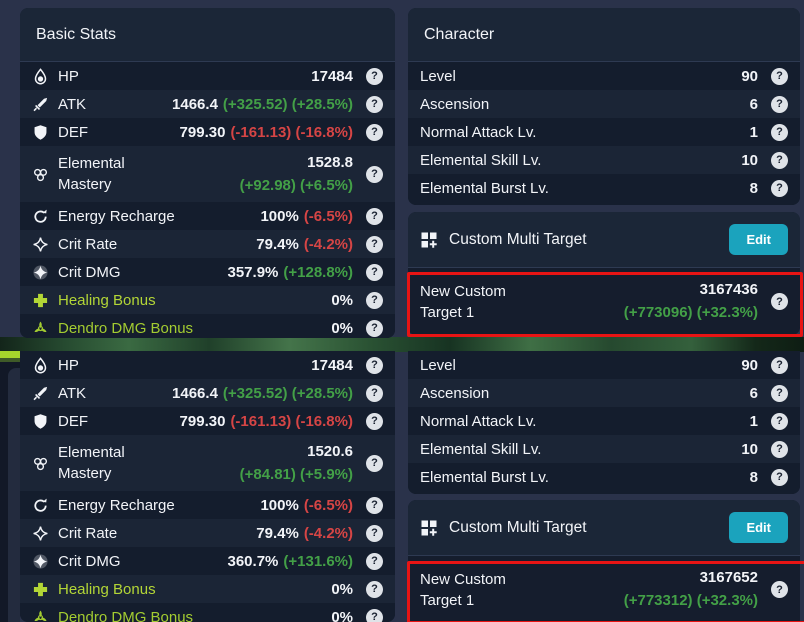 Image resolution: width=804 pixels, height=622 pixels. What do you see at coordinates (76, 34) in the screenshot?
I see `panel-title: Basic Stats` at bounding box center [76, 34].